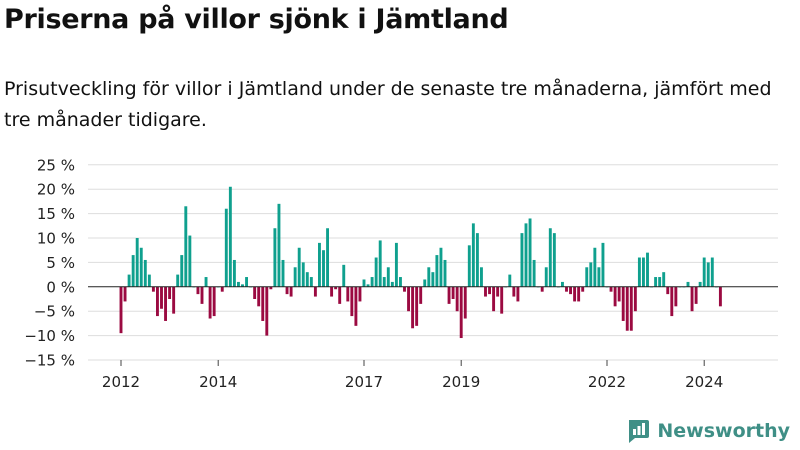 The height and width of the screenshot is (450, 800). What do you see at coordinates (723, 431) in the screenshot?
I see `brand-name: Newsworthy` at bounding box center [723, 431].